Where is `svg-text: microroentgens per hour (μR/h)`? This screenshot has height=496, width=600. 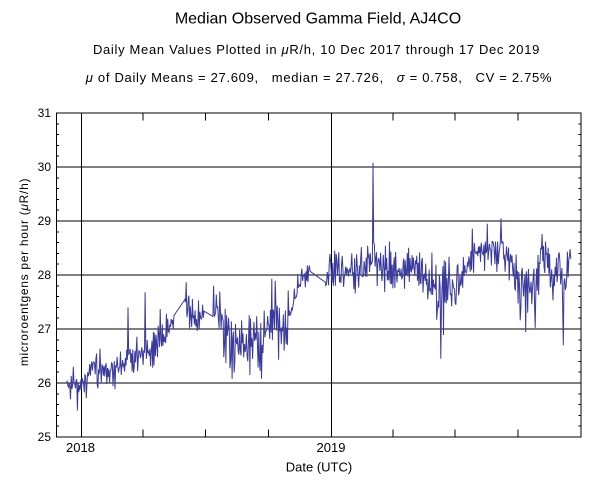 svg-text: microroentgens per hour (μR/h) is located at coordinates (24, 272).